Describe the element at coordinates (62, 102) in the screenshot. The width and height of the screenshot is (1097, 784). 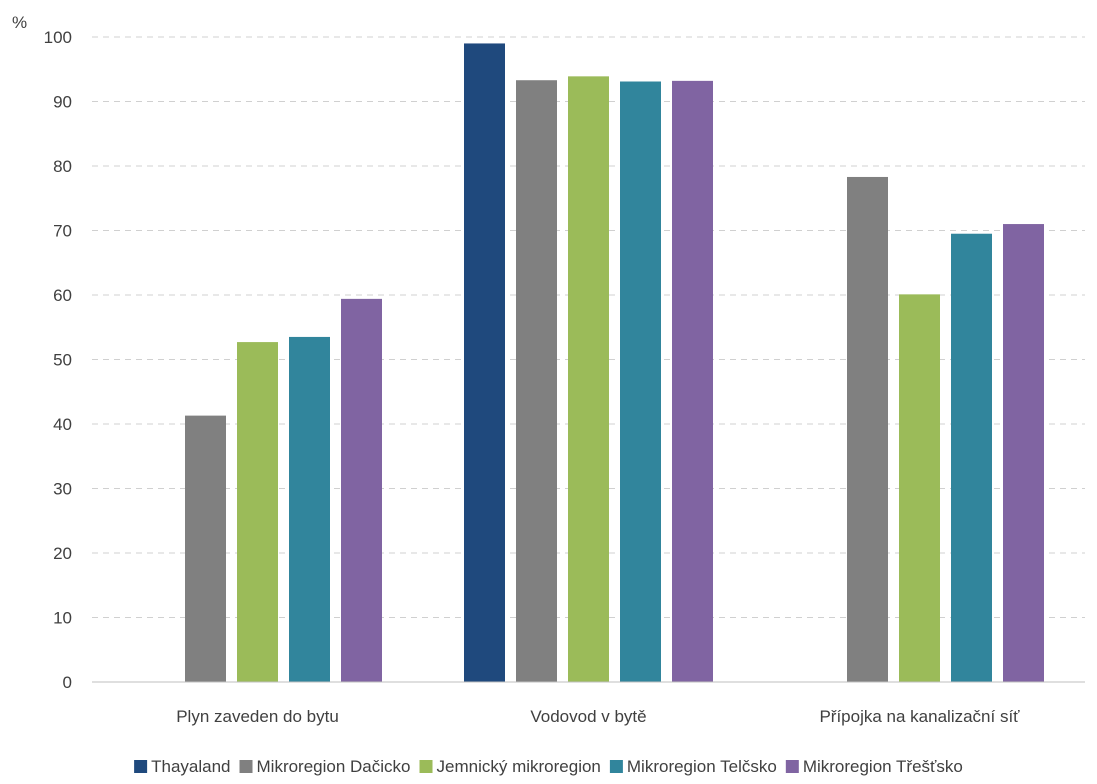
I see `y-tick-label-90: 90` at that location.